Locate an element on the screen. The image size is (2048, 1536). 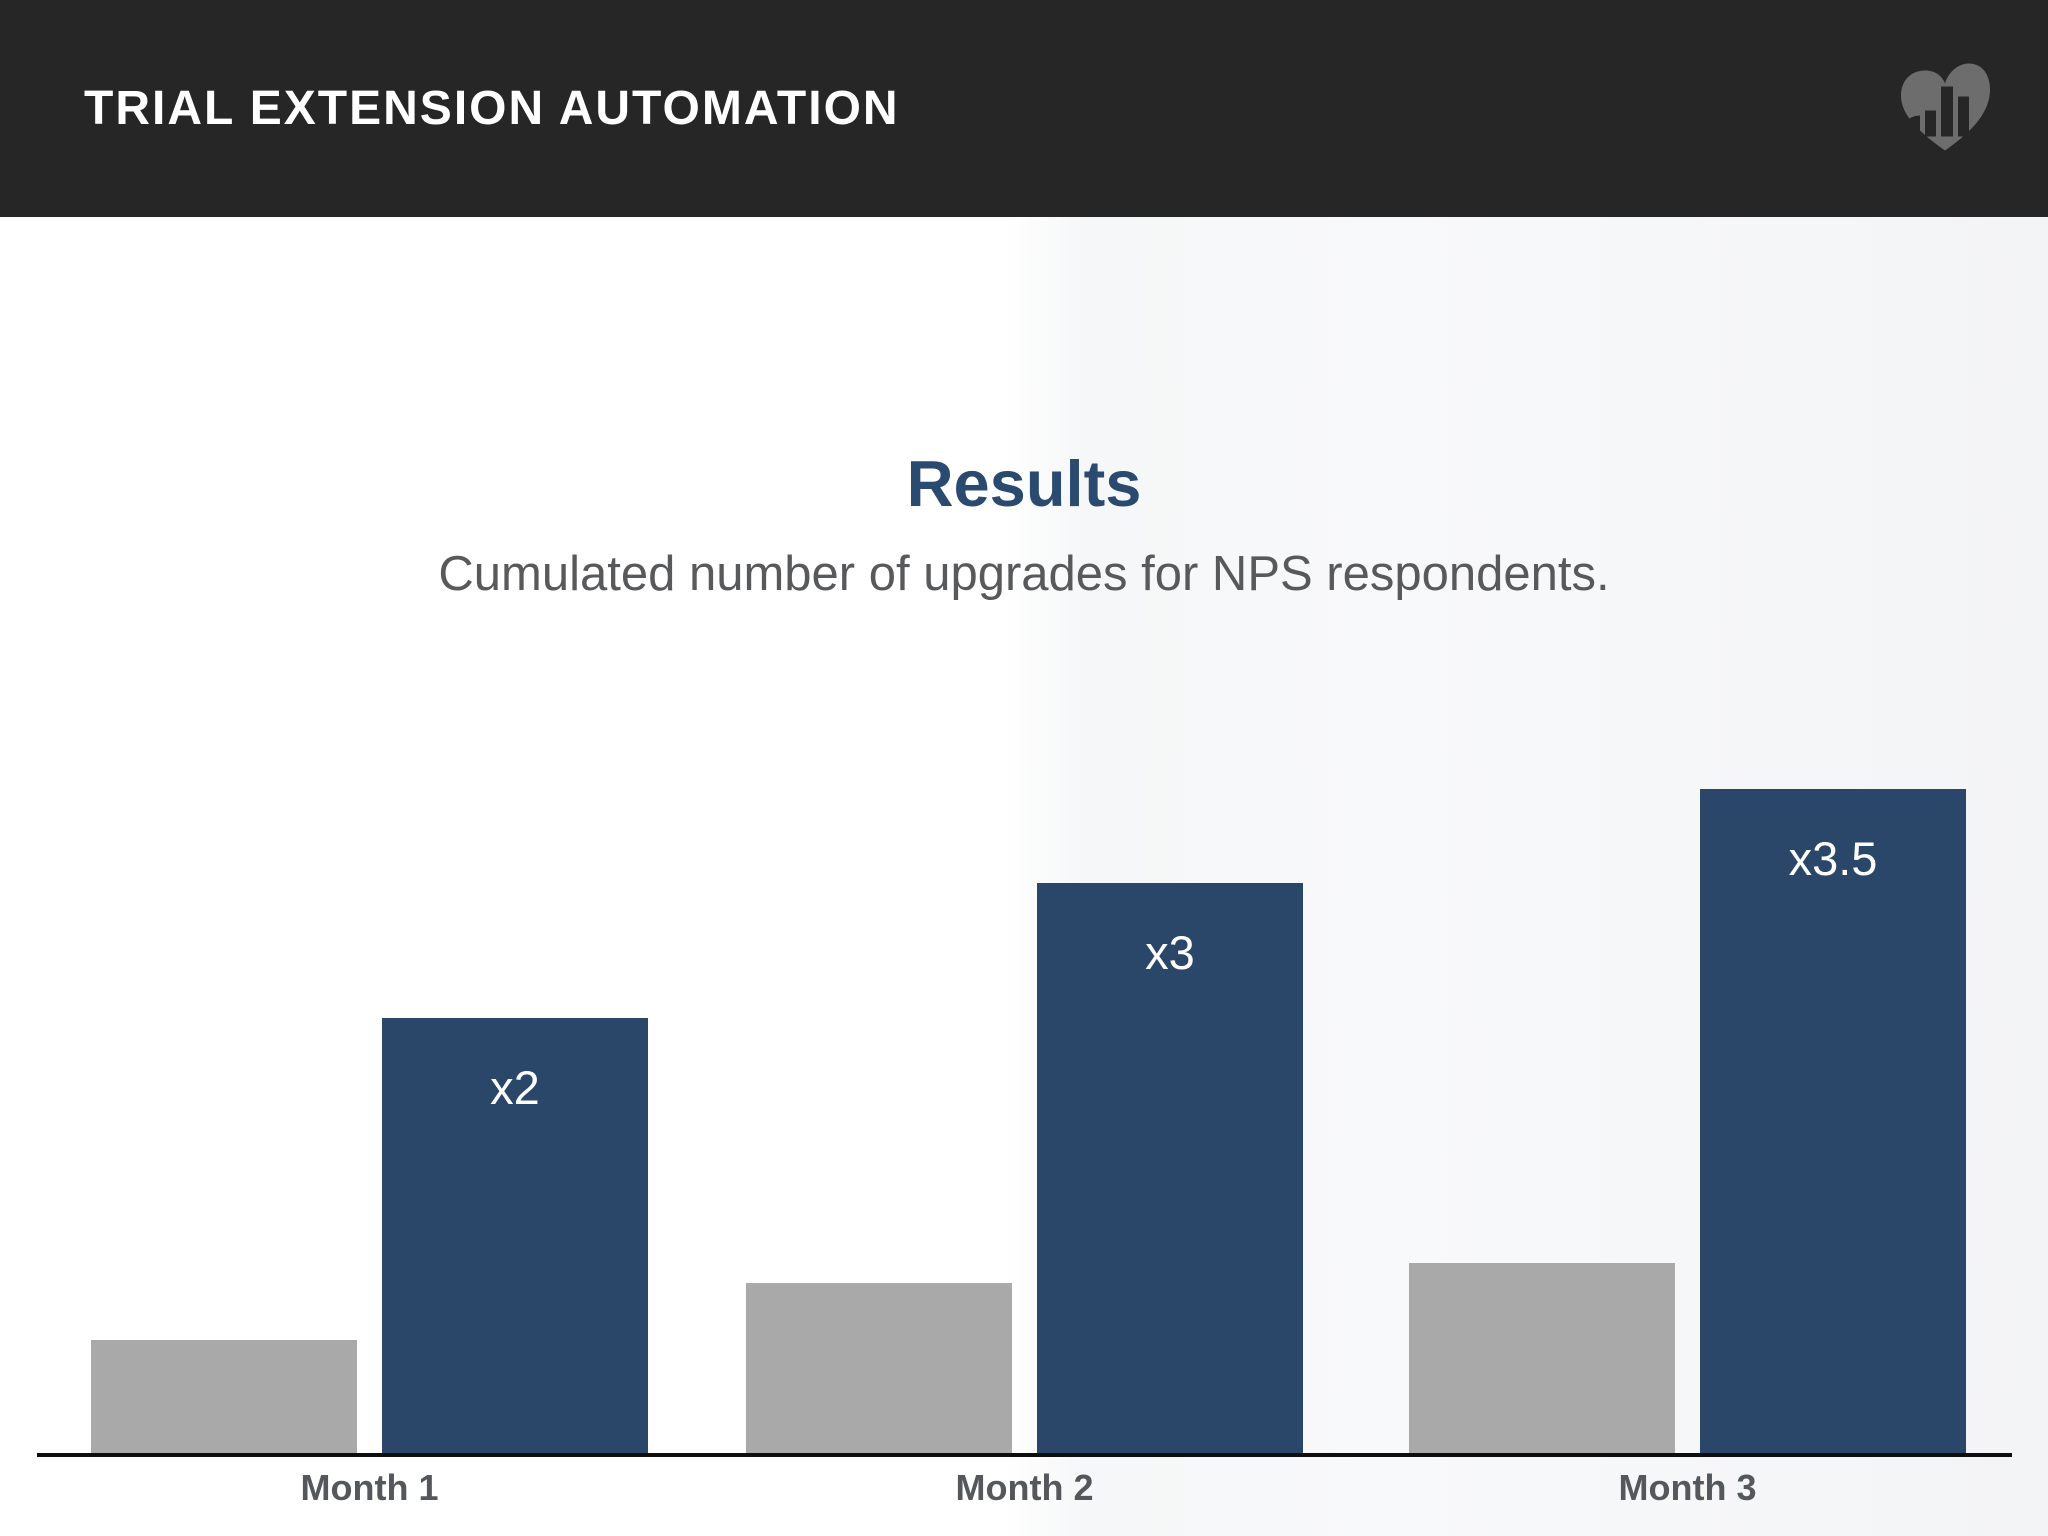
chart-group-month-1: x2 Month 1 is located at coordinates (369, 1263).